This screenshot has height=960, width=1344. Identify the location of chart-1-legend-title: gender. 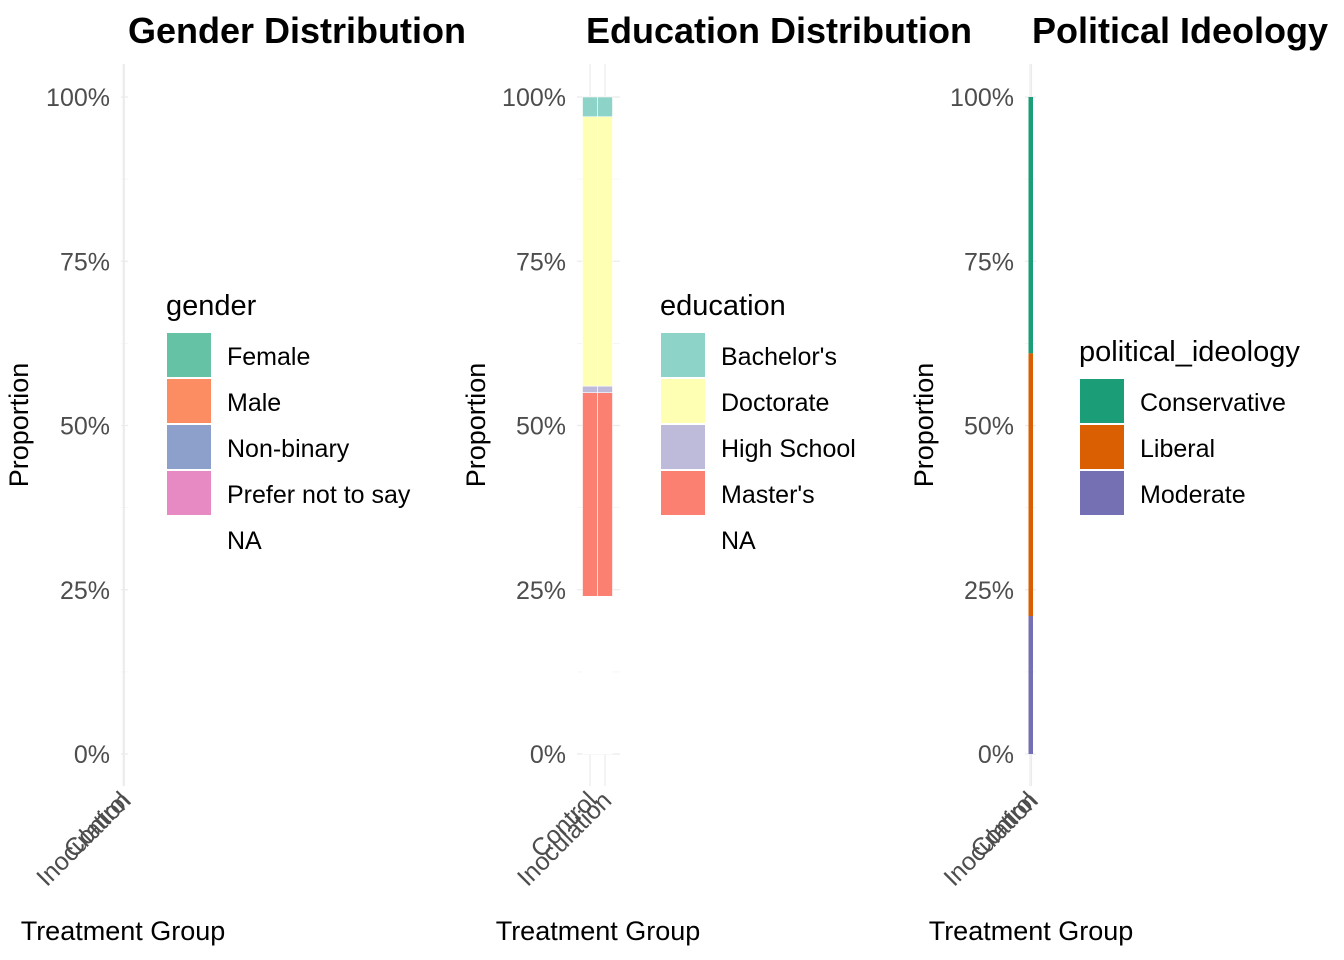
(211, 306).